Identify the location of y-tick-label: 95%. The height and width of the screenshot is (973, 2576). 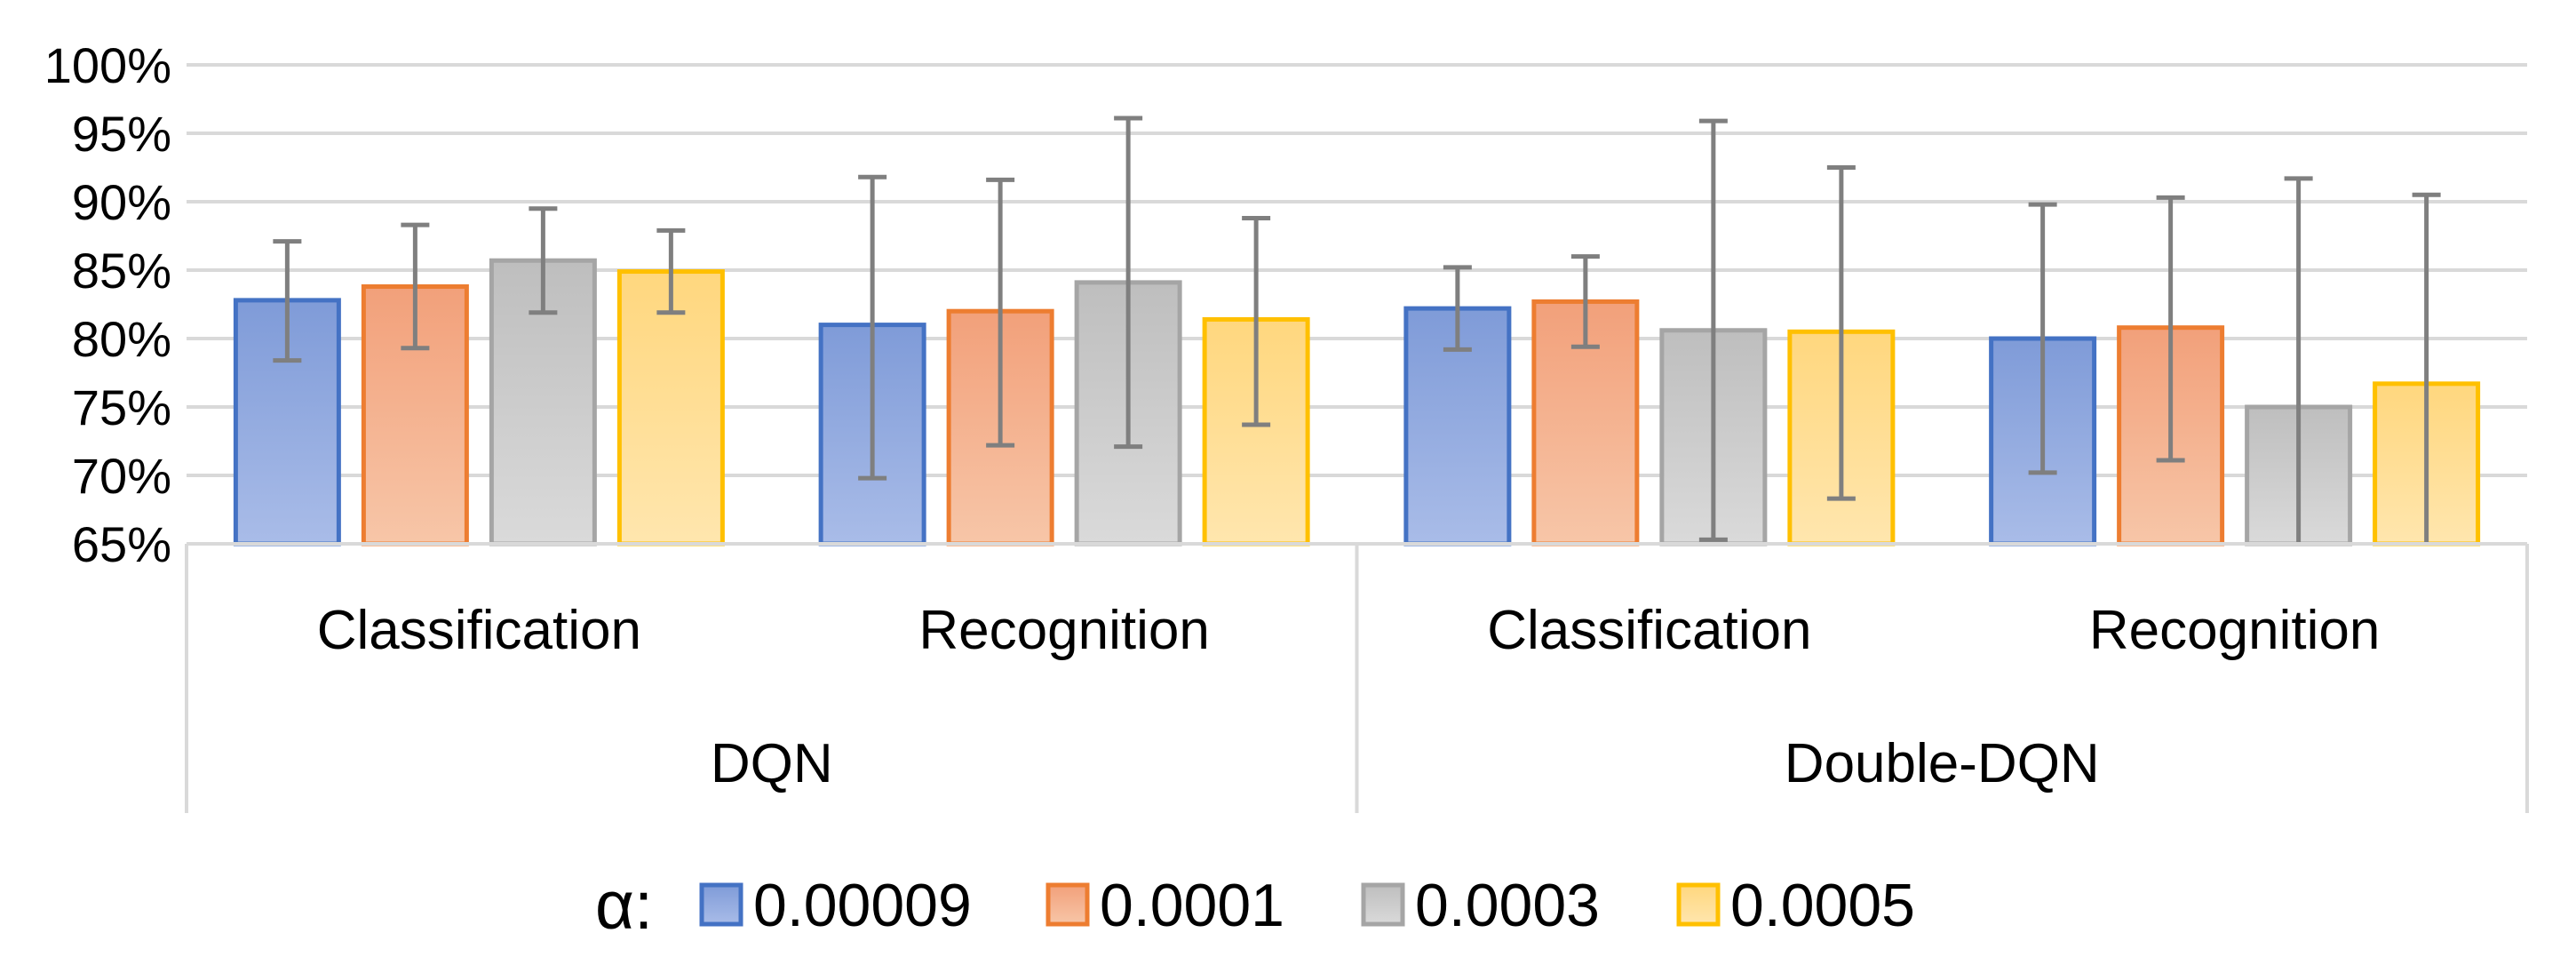
(121, 134).